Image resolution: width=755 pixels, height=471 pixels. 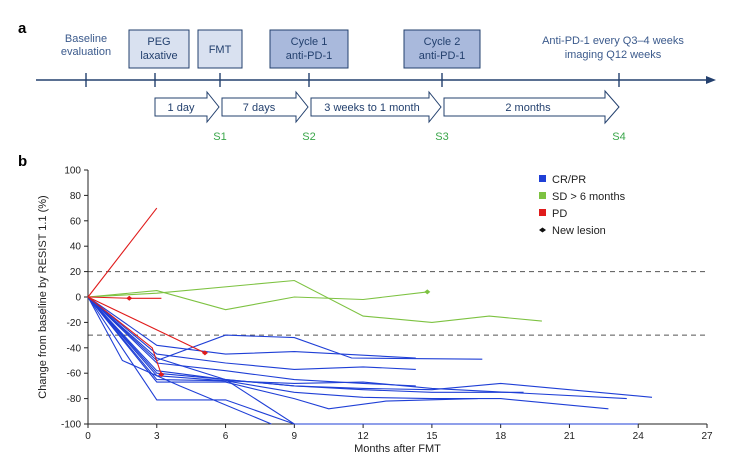 I want to click on box-fmt-rect, so click(x=220, y=49).